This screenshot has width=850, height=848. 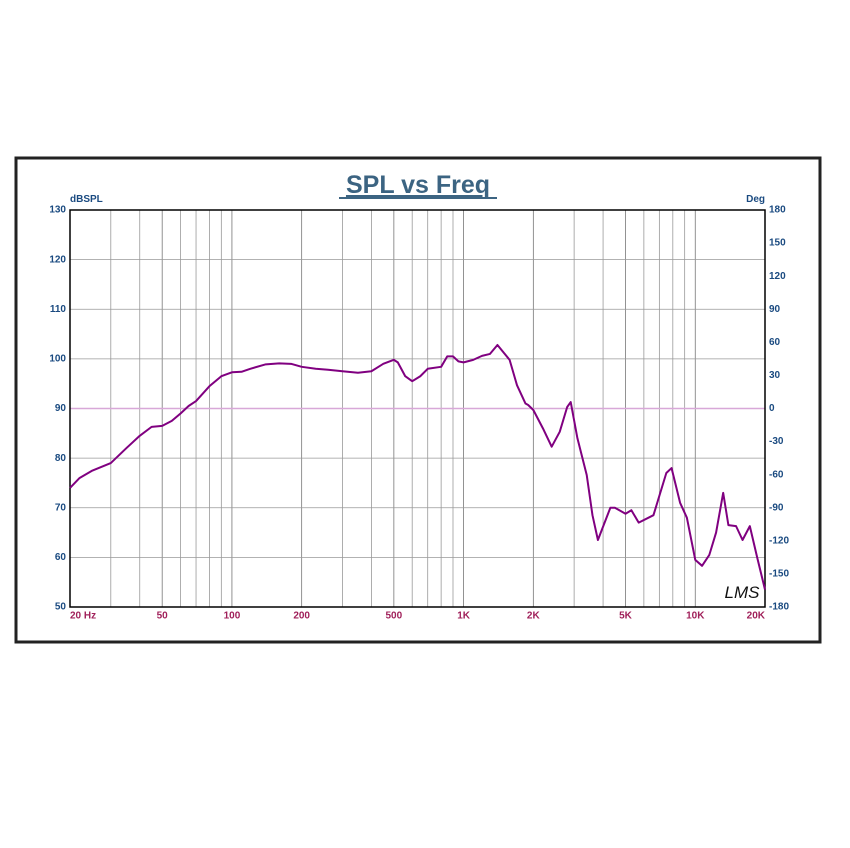 I want to click on y2-tick-label: 30, so click(x=775, y=375).